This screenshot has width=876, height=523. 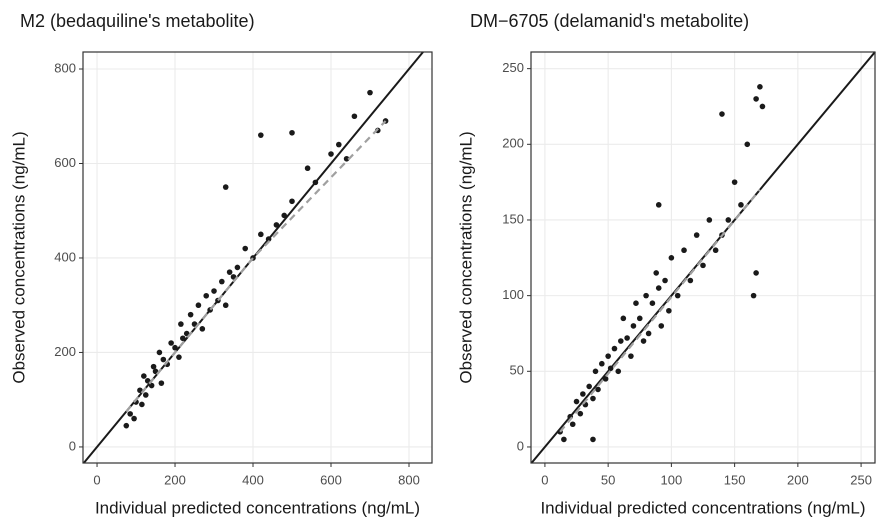 What do you see at coordinates (513, 67) in the screenshot?
I see `y-tick-label: 250` at bounding box center [513, 67].